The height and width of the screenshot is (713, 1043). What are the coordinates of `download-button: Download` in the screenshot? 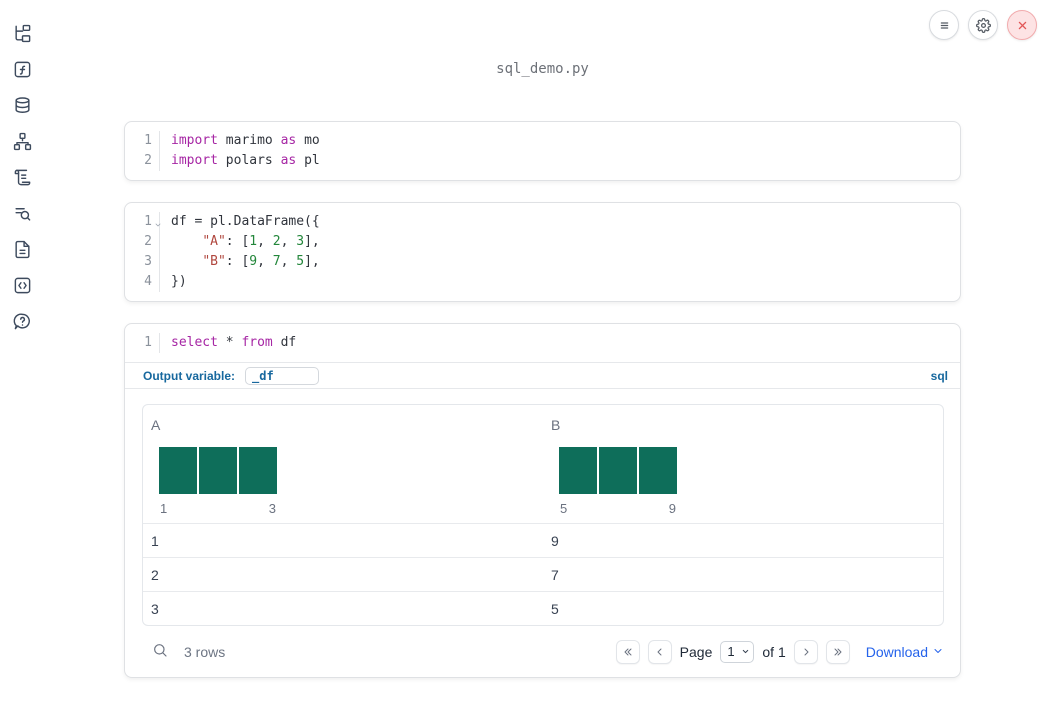 It's located at (905, 651).